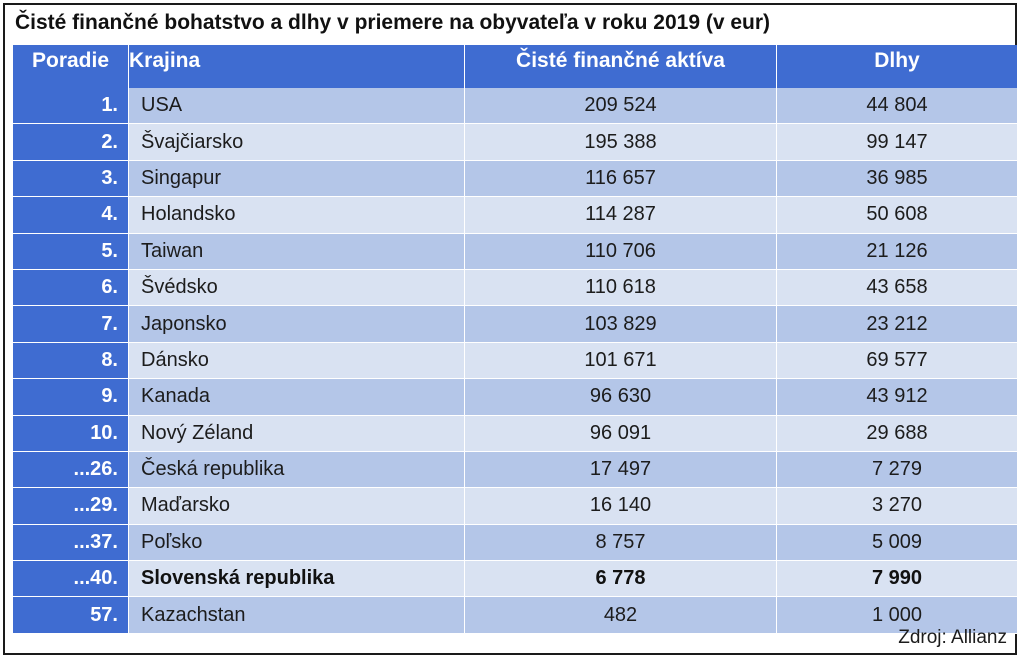  Describe the element at coordinates (71, 579) in the screenshot. I see `rank-cell: ...40.` at that location.